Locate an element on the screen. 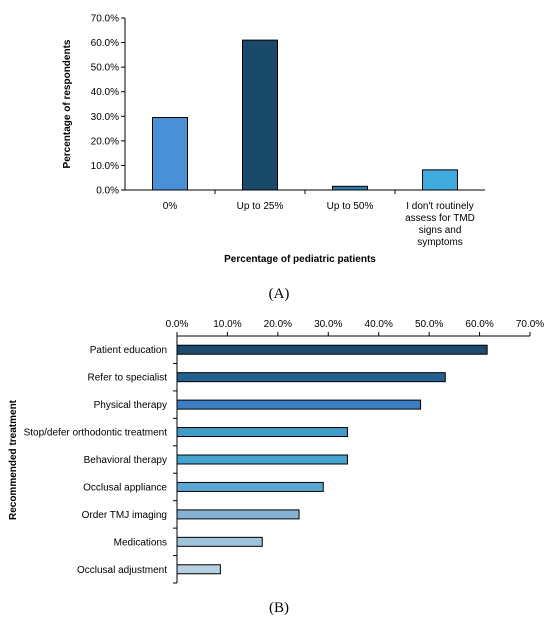 The image size is (550, 627). chart-a-y-tick-label: 60.0% is located at coordinates (105, 43).